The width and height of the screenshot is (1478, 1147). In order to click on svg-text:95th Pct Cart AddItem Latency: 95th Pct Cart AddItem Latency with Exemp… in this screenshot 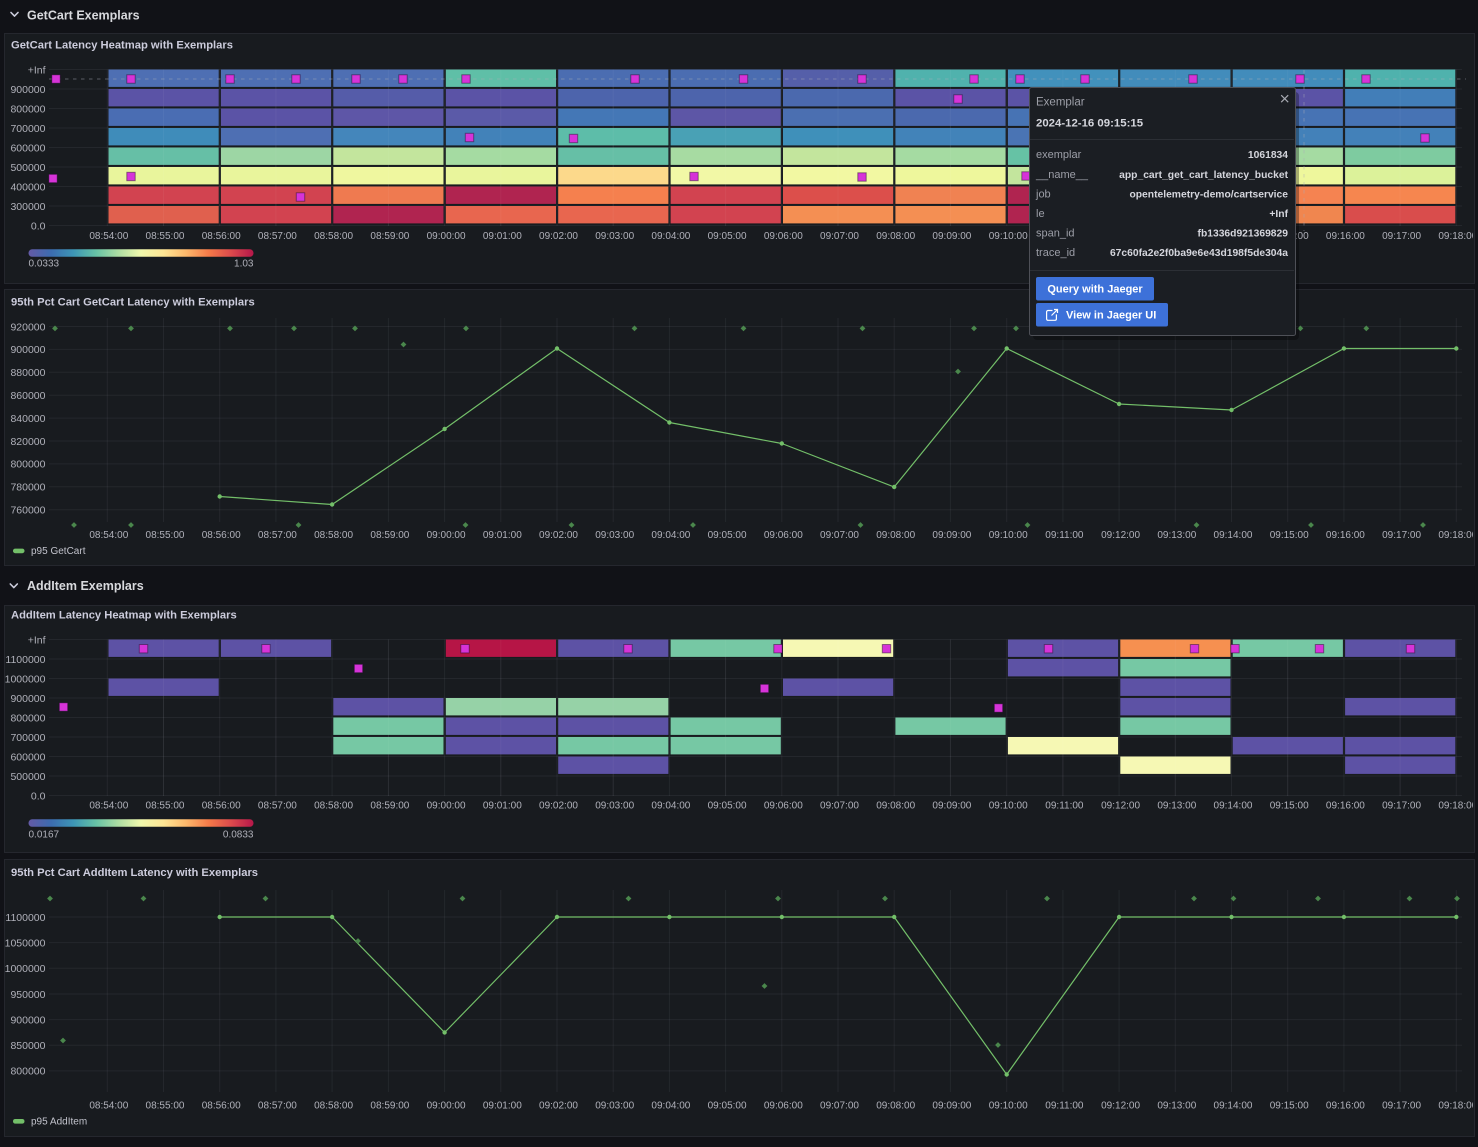, I will do `click(134, 873)`.